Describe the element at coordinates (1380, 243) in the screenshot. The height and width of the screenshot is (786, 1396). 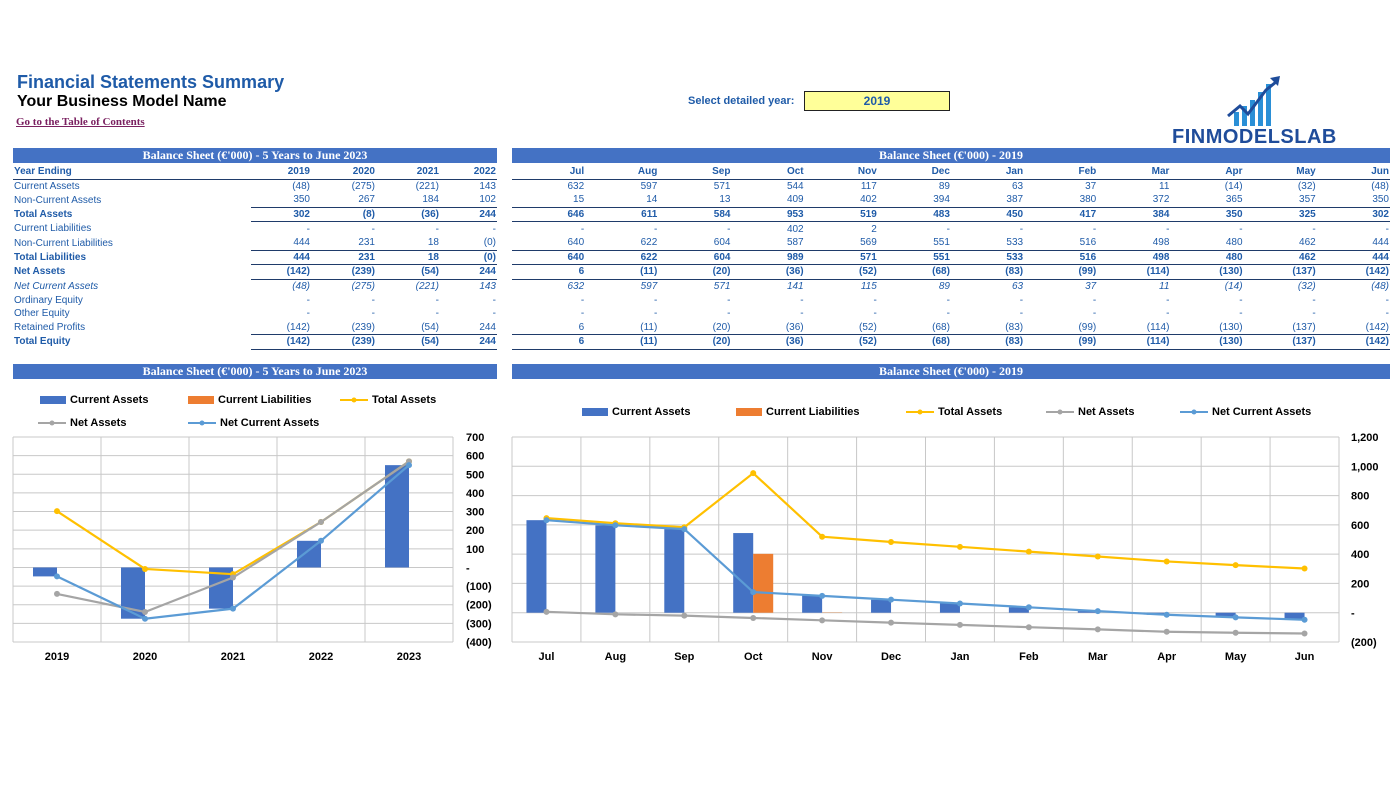
I see `table-cell: 444` at that location.